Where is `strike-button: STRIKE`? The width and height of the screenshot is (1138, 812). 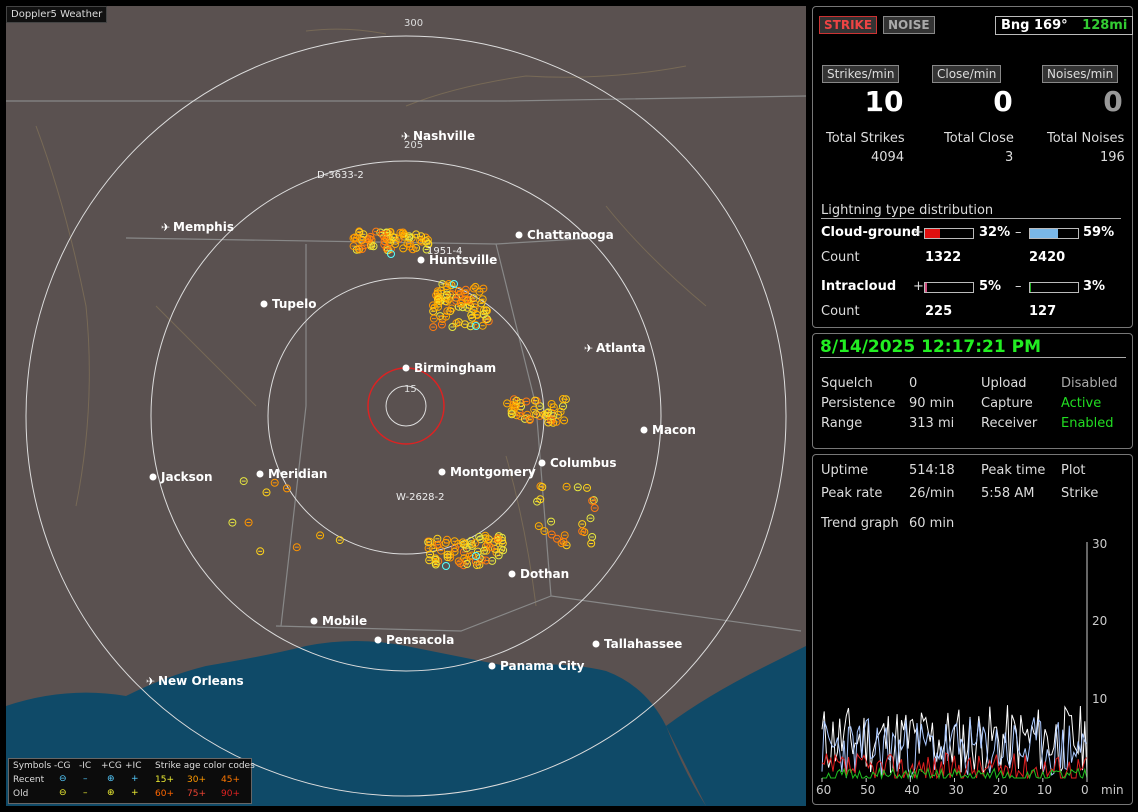 strike-button: STRIKE is located at coordinates (848, 25).